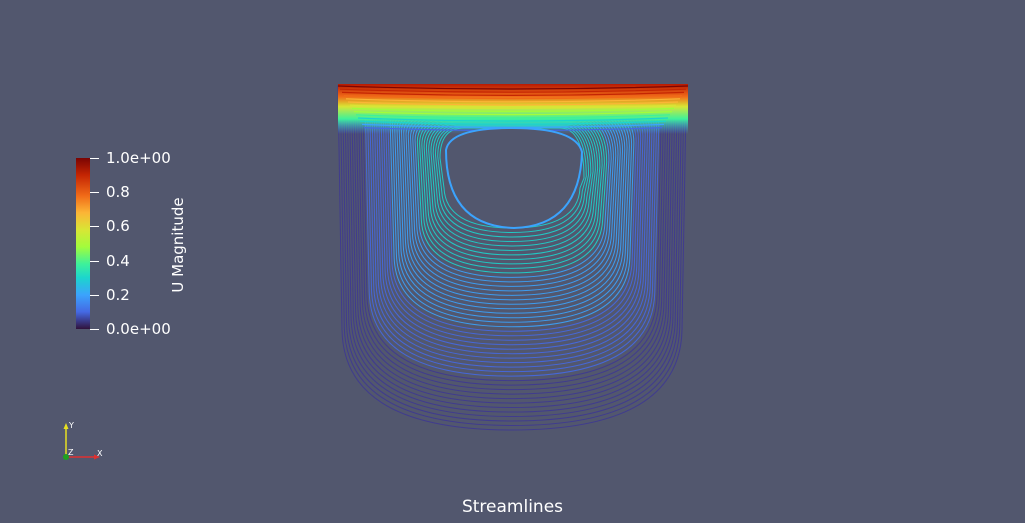 This screenshot has height=523, width=1025. Describe the element at coordinates (138, 329) in the screenshot. I see `legend-tick-label: 0.0e+00` at that location.